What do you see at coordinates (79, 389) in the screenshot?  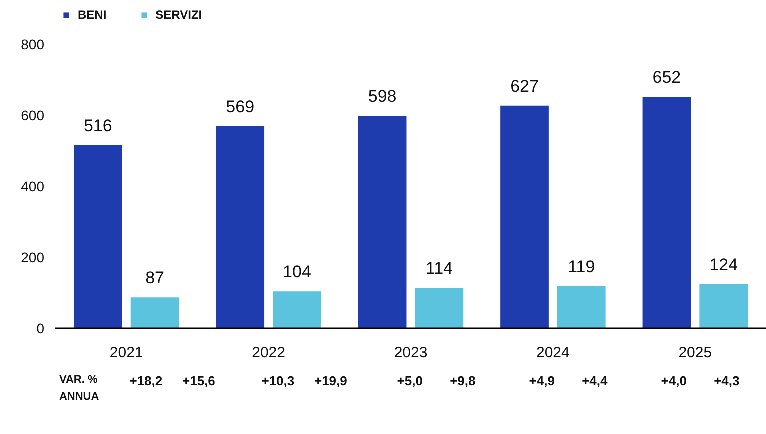 I see `text: VAR. % ANNUA` at bounding box center [79, 389].